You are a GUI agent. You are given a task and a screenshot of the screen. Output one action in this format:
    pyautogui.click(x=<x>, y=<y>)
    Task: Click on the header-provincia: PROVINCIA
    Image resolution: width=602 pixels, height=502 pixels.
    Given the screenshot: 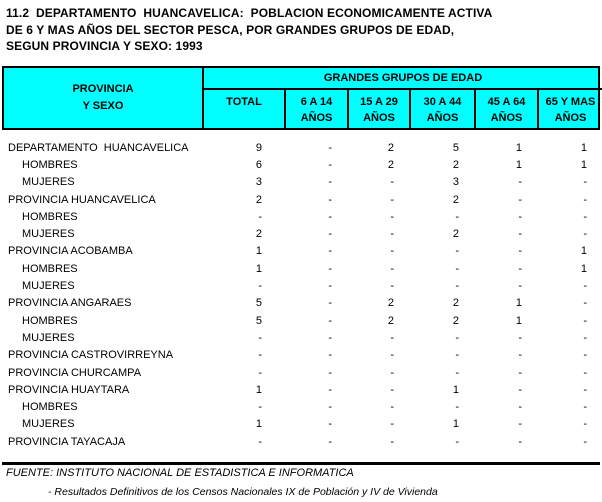 What is the action you would take?
    pyautogui.click(x=103, y=89)
    